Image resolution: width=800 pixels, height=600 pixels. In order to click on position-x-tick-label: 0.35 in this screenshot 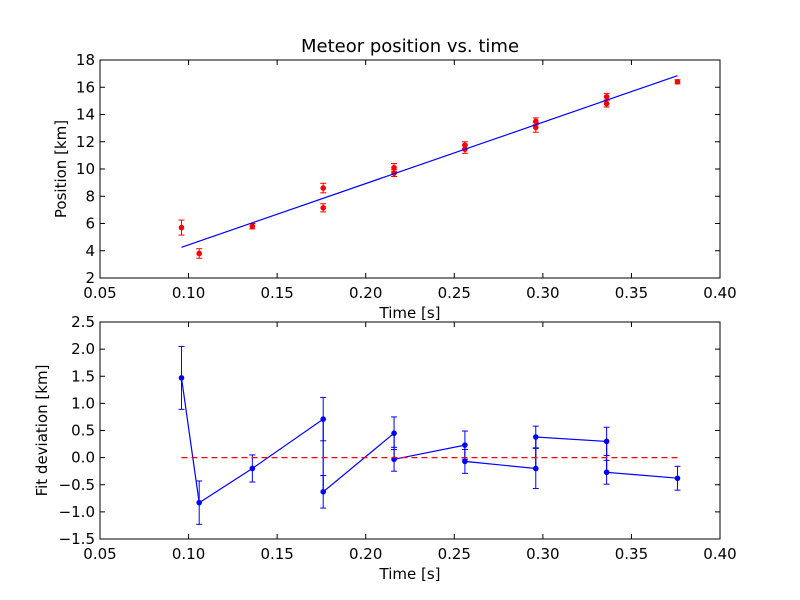, I will do `click(631, 293)`.